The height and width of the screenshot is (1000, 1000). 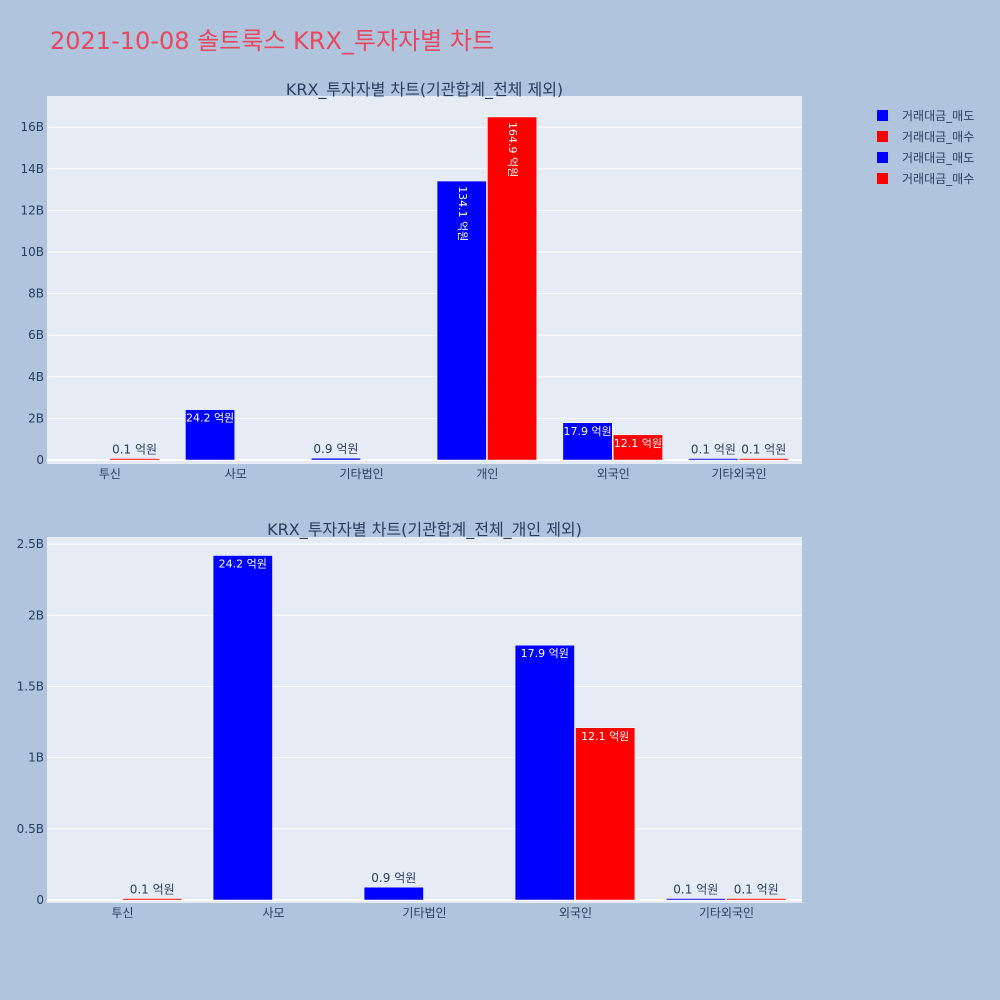 I want to click on bar-data-label: 164.9 억원, so click(x=512, y=149).